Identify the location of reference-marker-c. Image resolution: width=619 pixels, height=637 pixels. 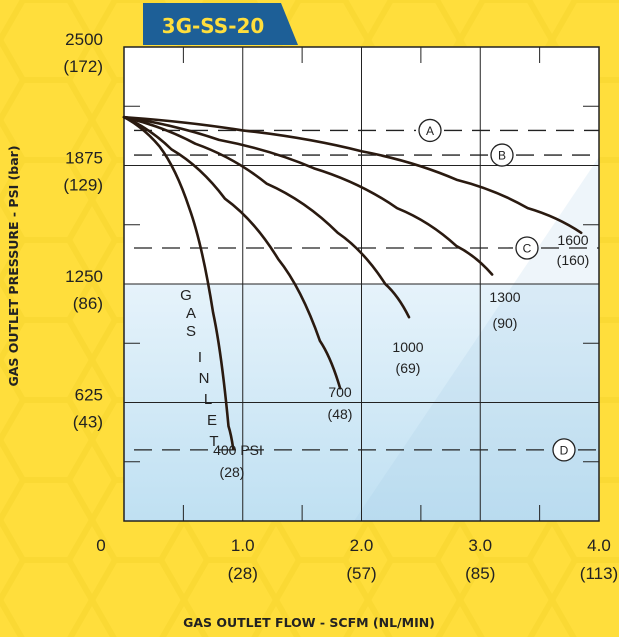
(527, 248).